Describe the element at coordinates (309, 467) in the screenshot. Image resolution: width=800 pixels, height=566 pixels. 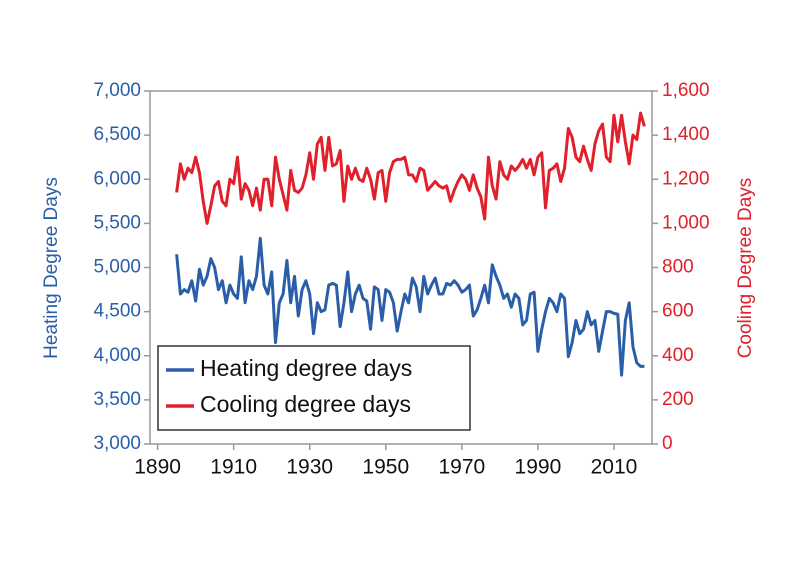
I see `x-tick-label: 1930` at that location.